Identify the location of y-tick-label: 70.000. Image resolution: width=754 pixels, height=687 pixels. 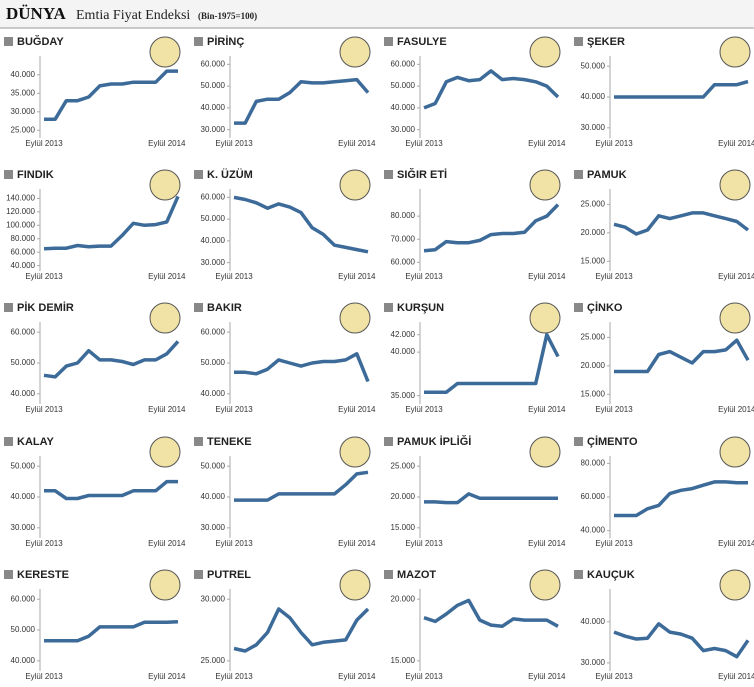
(403, 238).